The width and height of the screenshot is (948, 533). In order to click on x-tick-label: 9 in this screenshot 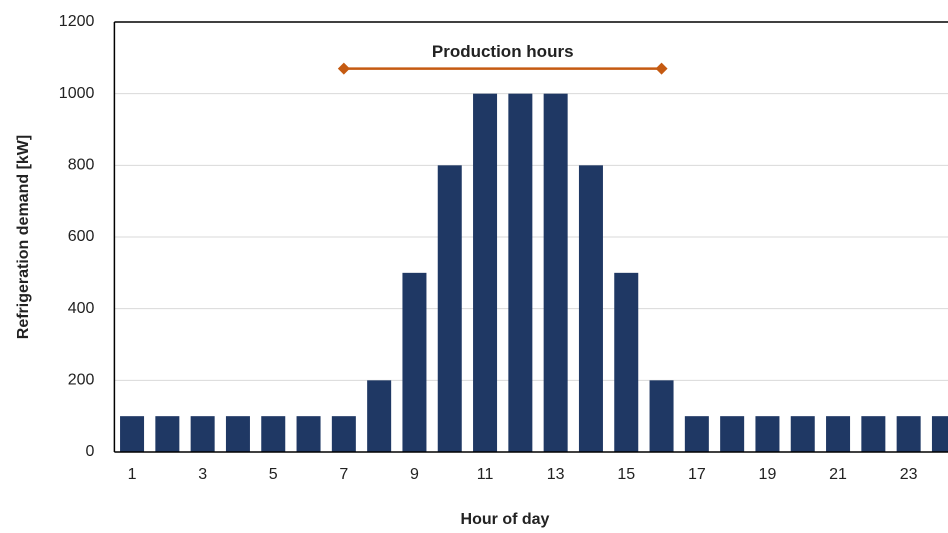, I will do `click(414, 474)`.